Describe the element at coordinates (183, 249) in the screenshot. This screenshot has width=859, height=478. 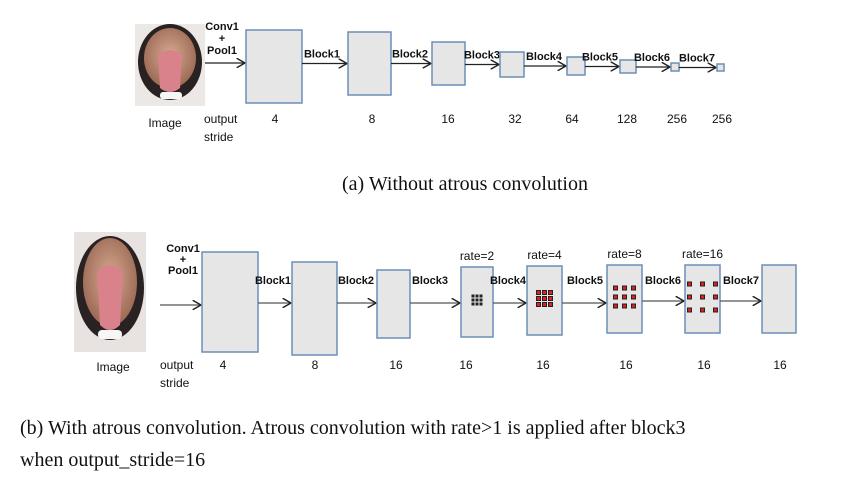
I see `stem-label-bottom: Conv1` at that location.